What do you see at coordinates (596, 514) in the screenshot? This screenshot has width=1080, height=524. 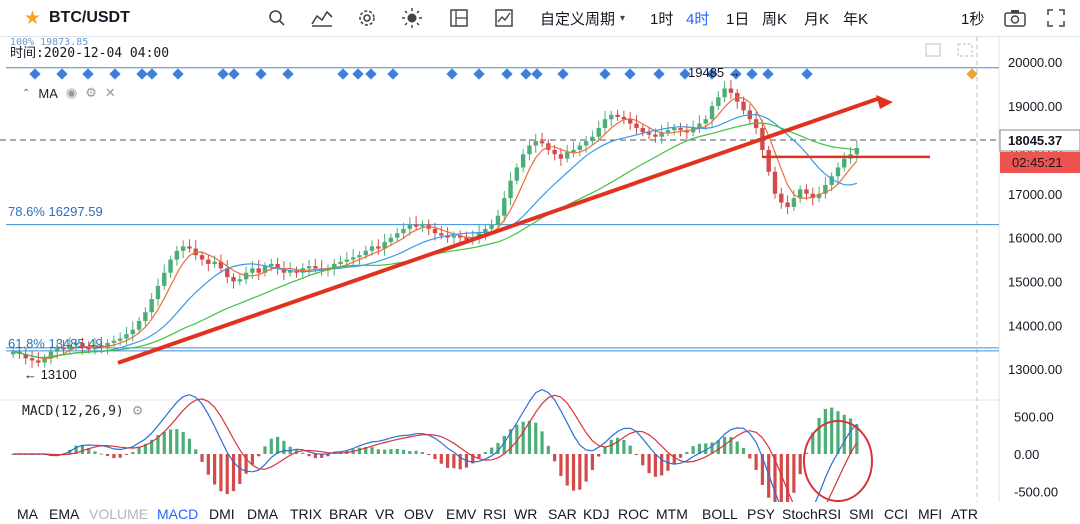 I see `indicator-tab-kdj: KDJ` at bounding box center [596, 514].